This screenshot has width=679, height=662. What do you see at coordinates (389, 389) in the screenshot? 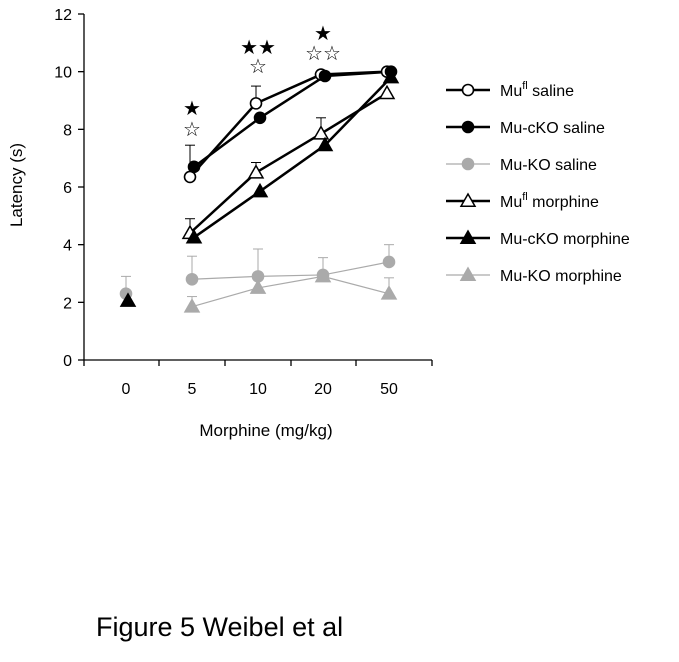
I see `x-tick-label: 50` at bounding box center [389, 389].